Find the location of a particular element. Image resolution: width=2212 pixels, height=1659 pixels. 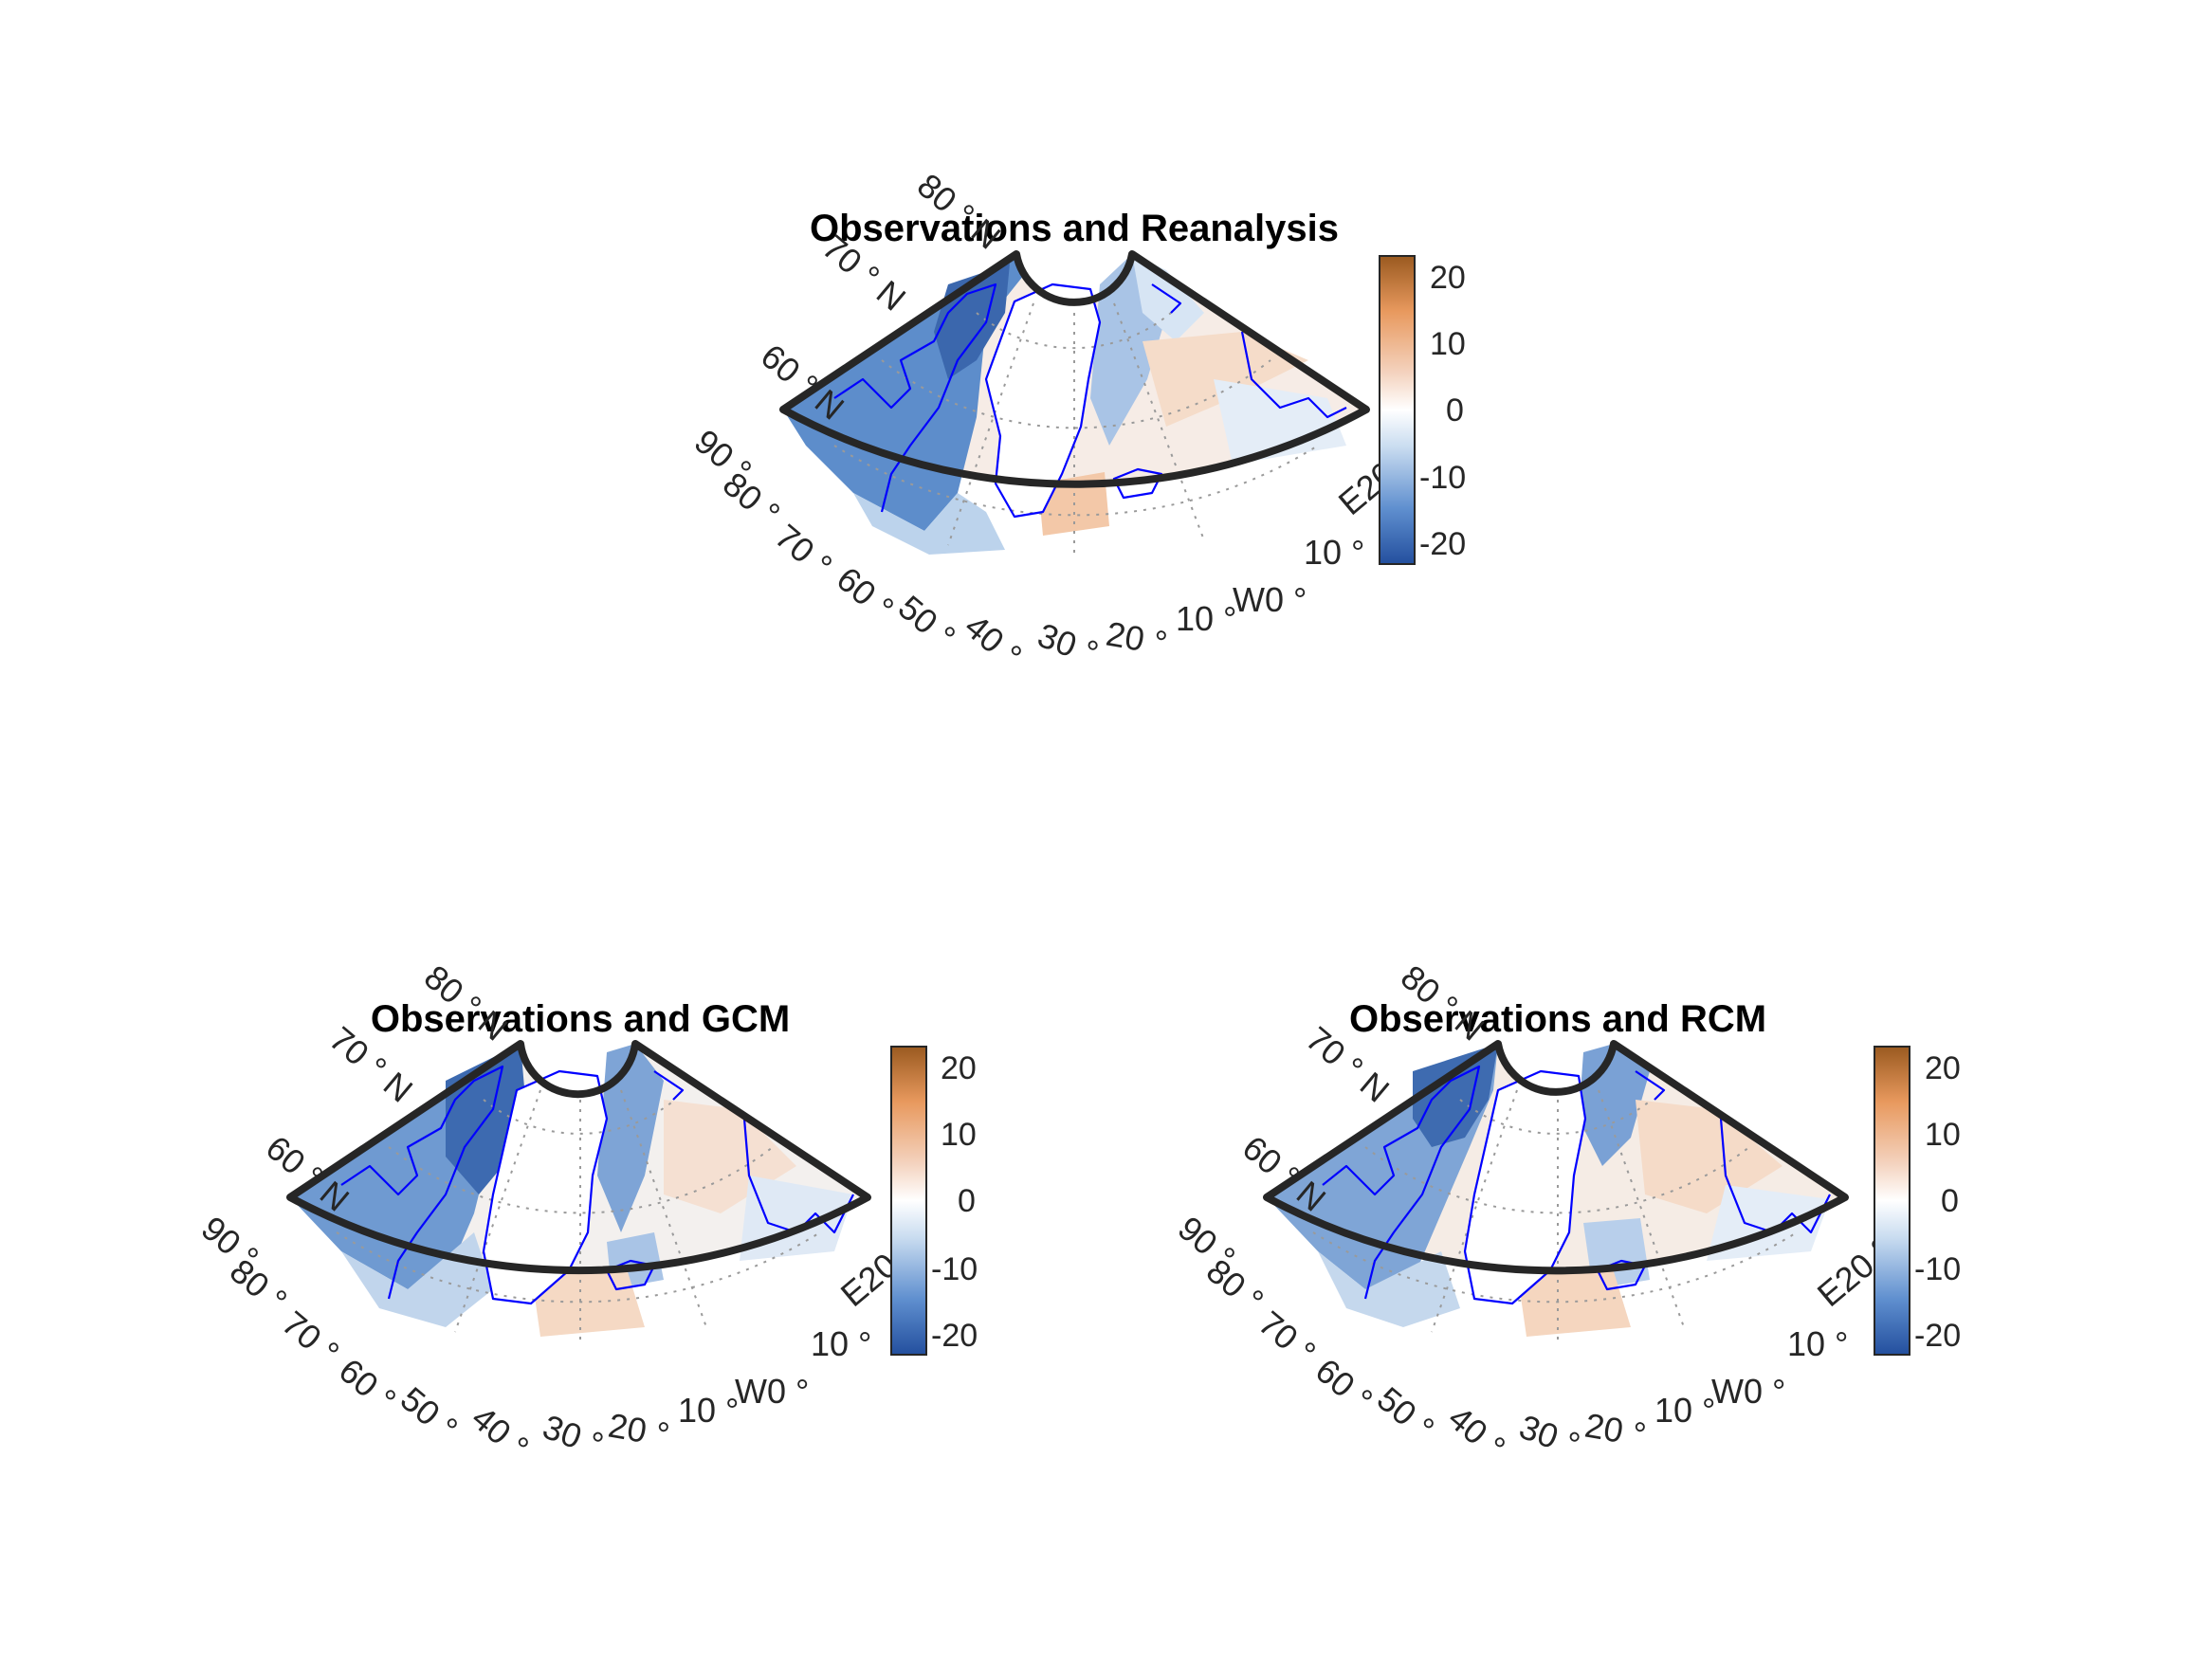

anomaly-cold-se is located at coordinates (1280, 422).